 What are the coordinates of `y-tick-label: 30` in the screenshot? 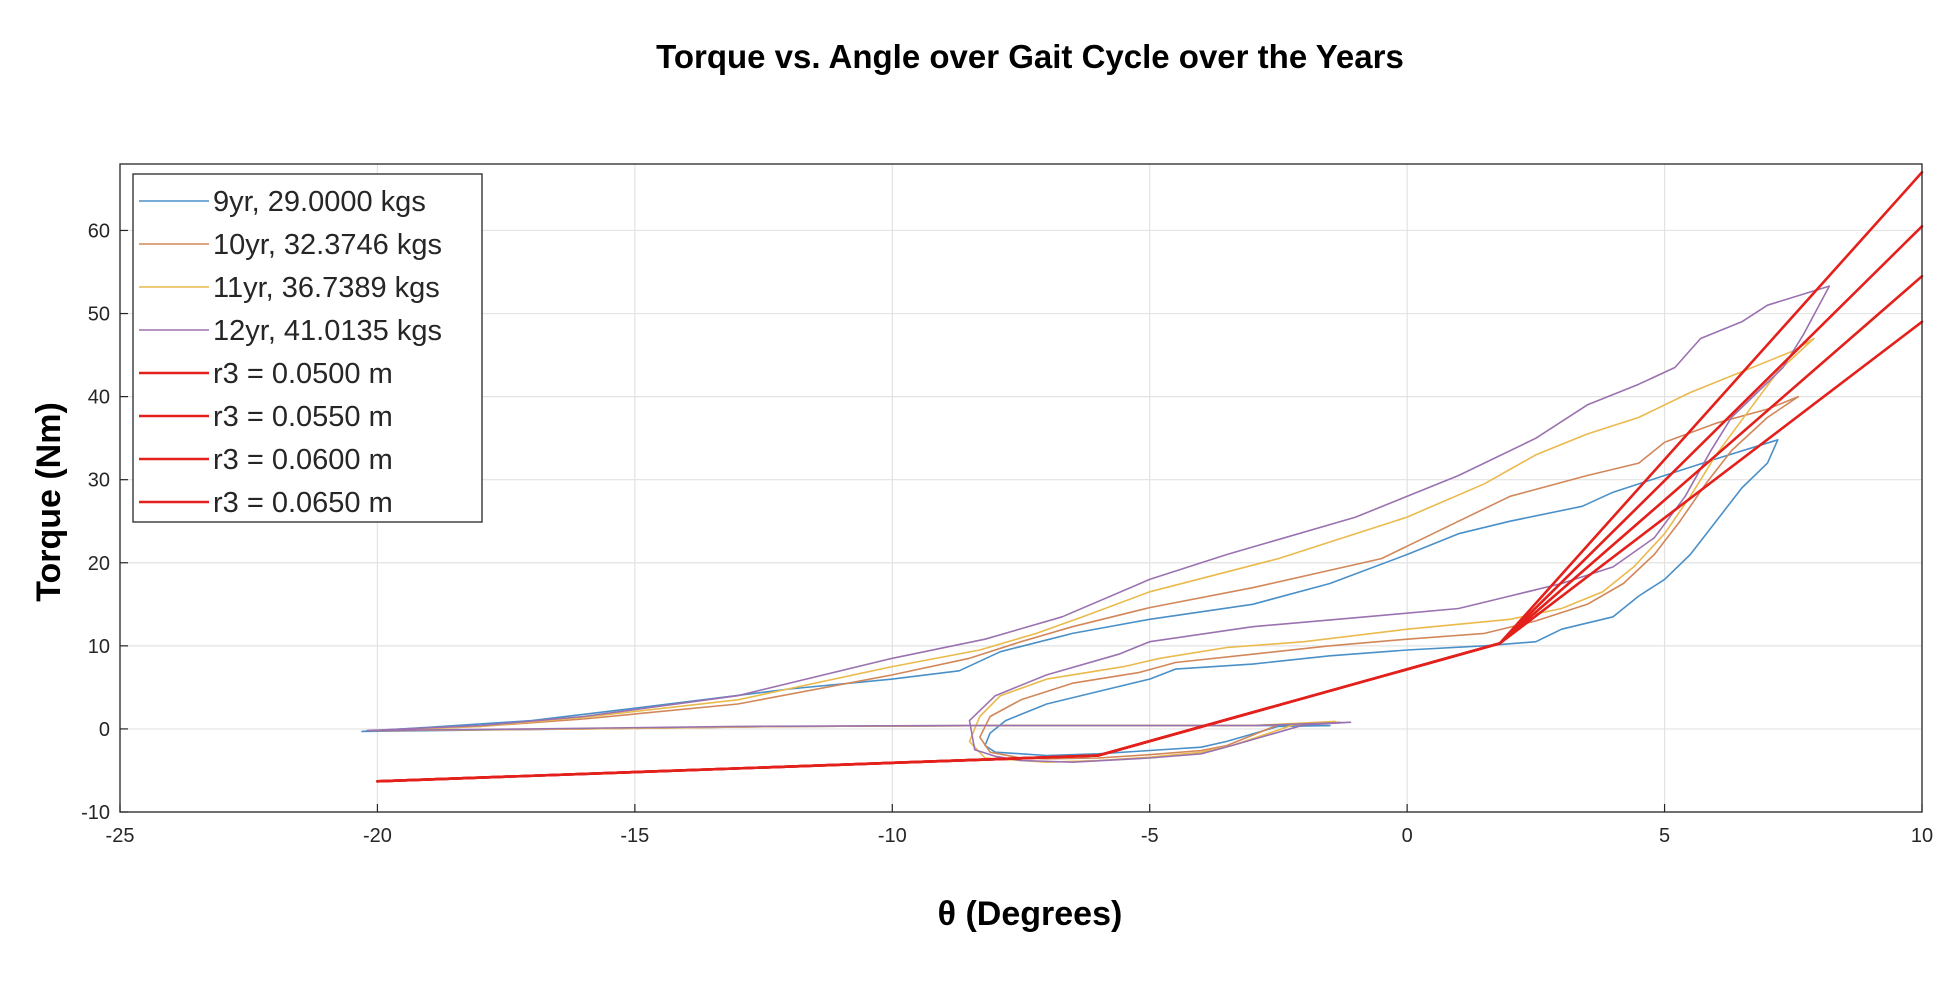 It's located at (99, 481).